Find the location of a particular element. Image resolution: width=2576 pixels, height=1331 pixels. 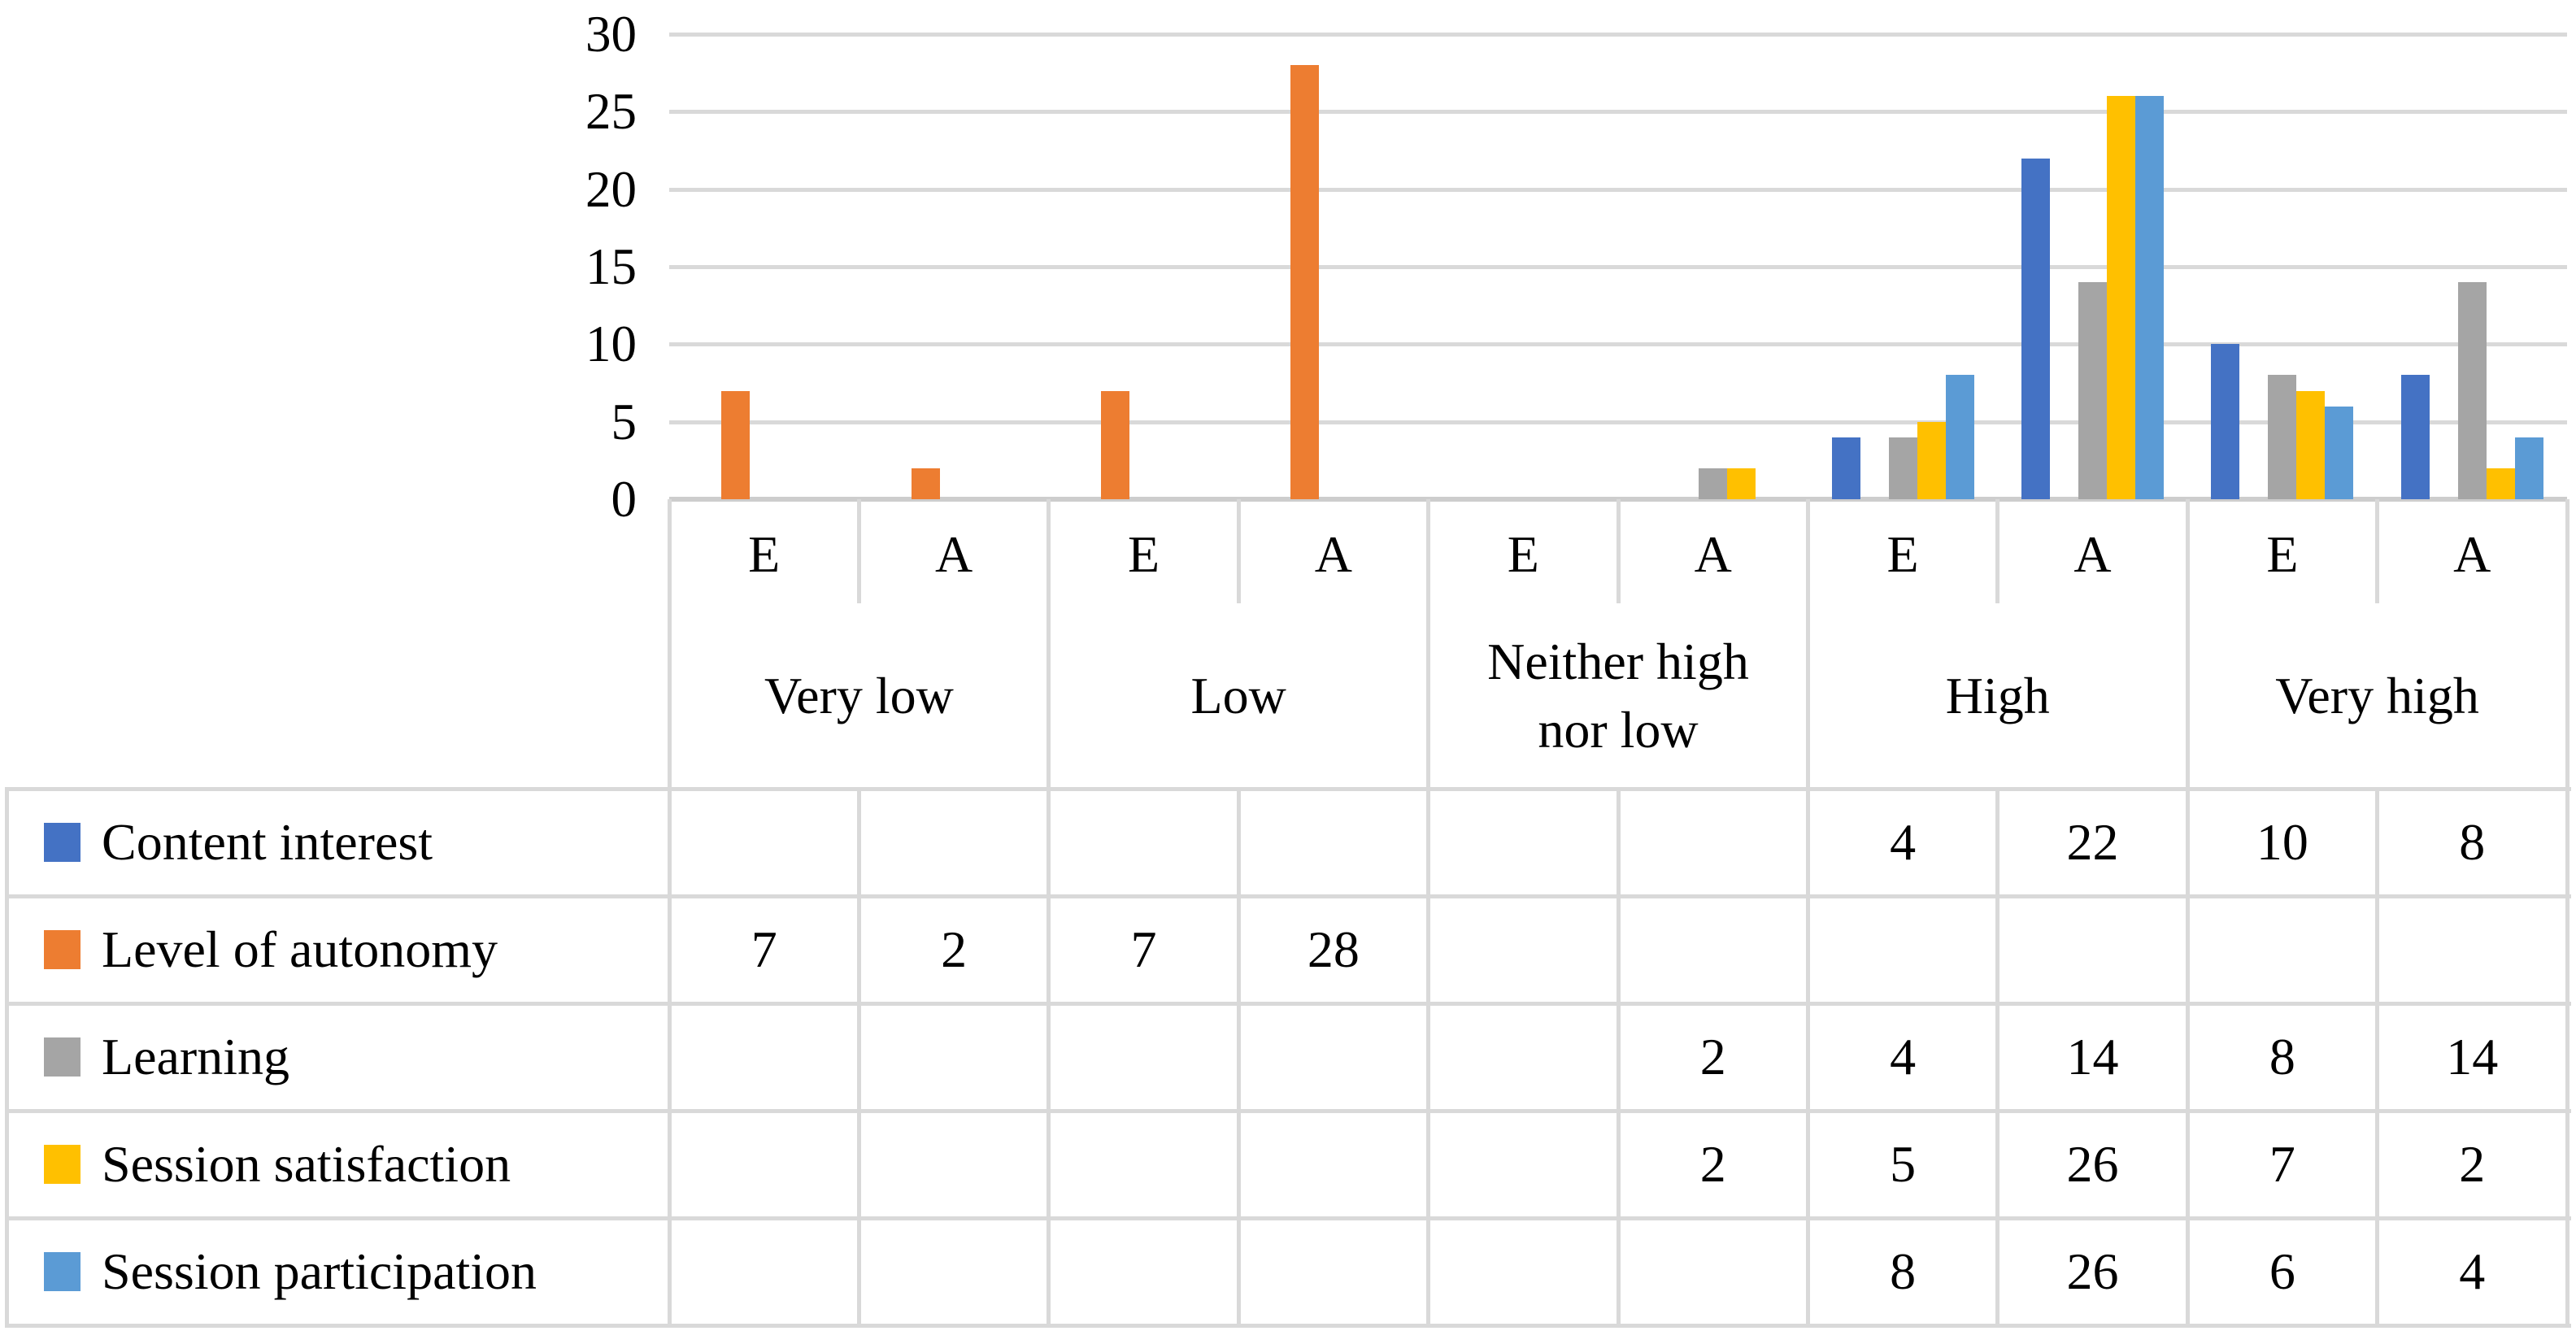

table-value-learning-neither-high-nor-low-a: 2 is located at coordinates (1713, 1056).